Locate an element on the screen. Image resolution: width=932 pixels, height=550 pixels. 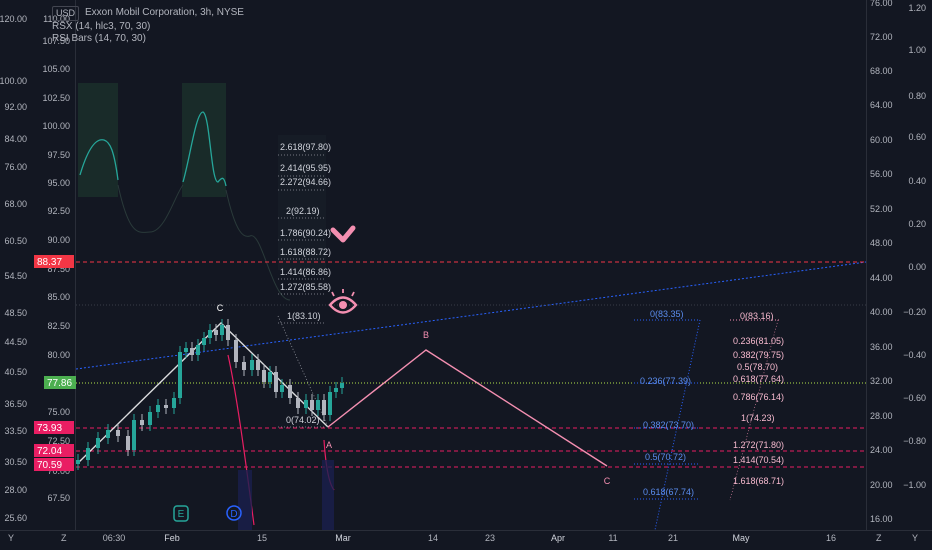
fib-pink-label: 0.236(81.05) is located at coordinates (758, 341).